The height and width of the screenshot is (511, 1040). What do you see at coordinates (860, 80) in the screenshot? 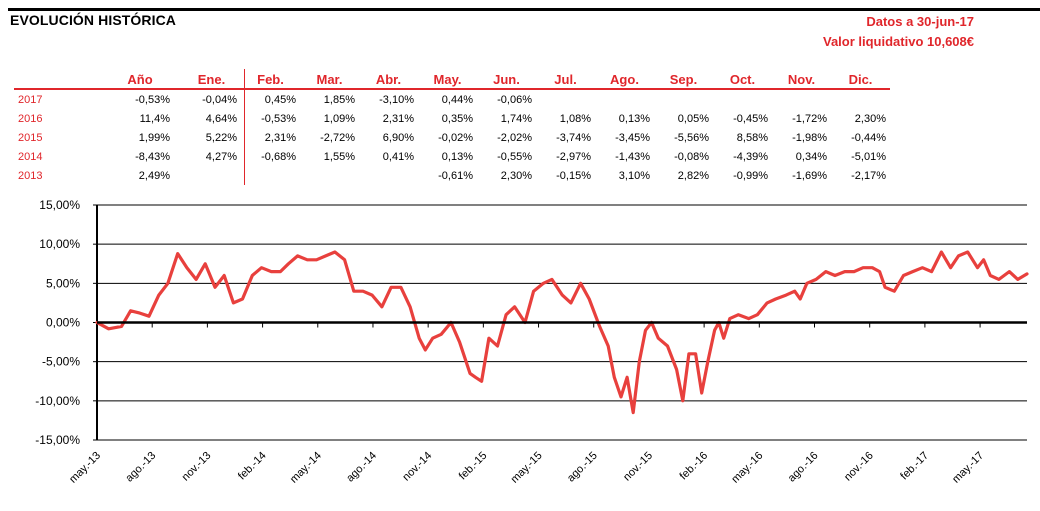
I see `header-cell: Dic.` at bounding box center [860, 80].